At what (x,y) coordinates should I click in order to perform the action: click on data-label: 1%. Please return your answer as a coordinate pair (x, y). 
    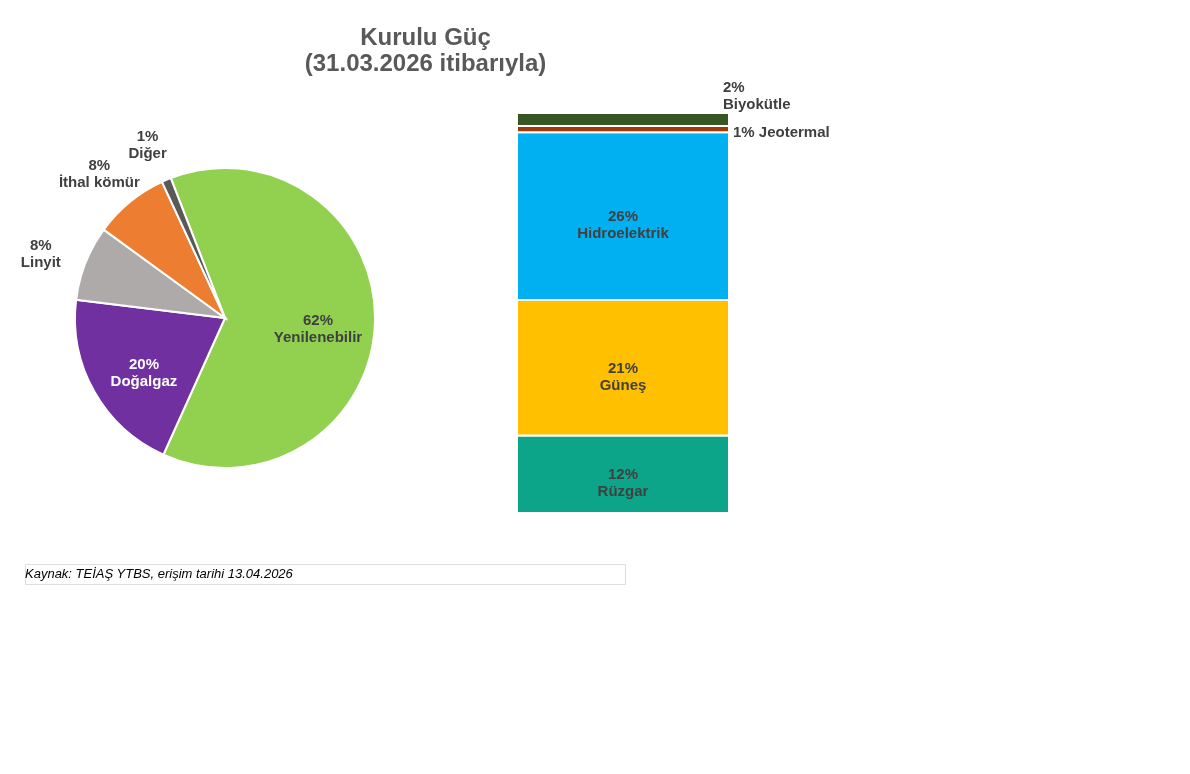
    Looking at the image, I should click on (147, 135).